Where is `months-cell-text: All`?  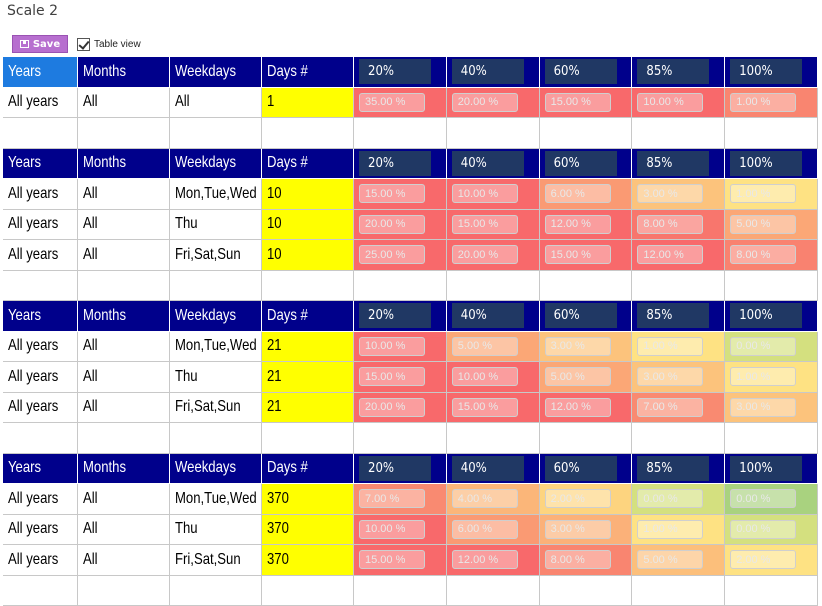
months-cell-text: All is located at coordinates (90, 255).